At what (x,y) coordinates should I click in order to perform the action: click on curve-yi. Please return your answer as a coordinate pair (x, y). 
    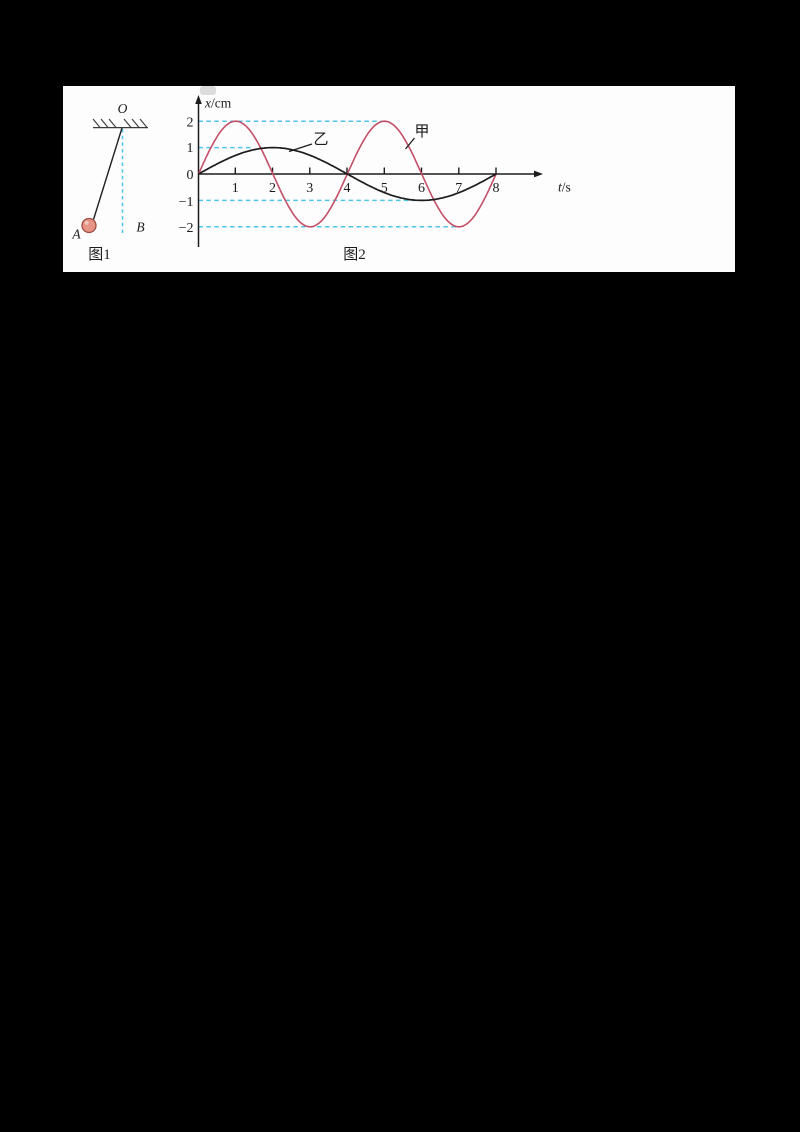
    Looking at the image, I should click on (347, 174).